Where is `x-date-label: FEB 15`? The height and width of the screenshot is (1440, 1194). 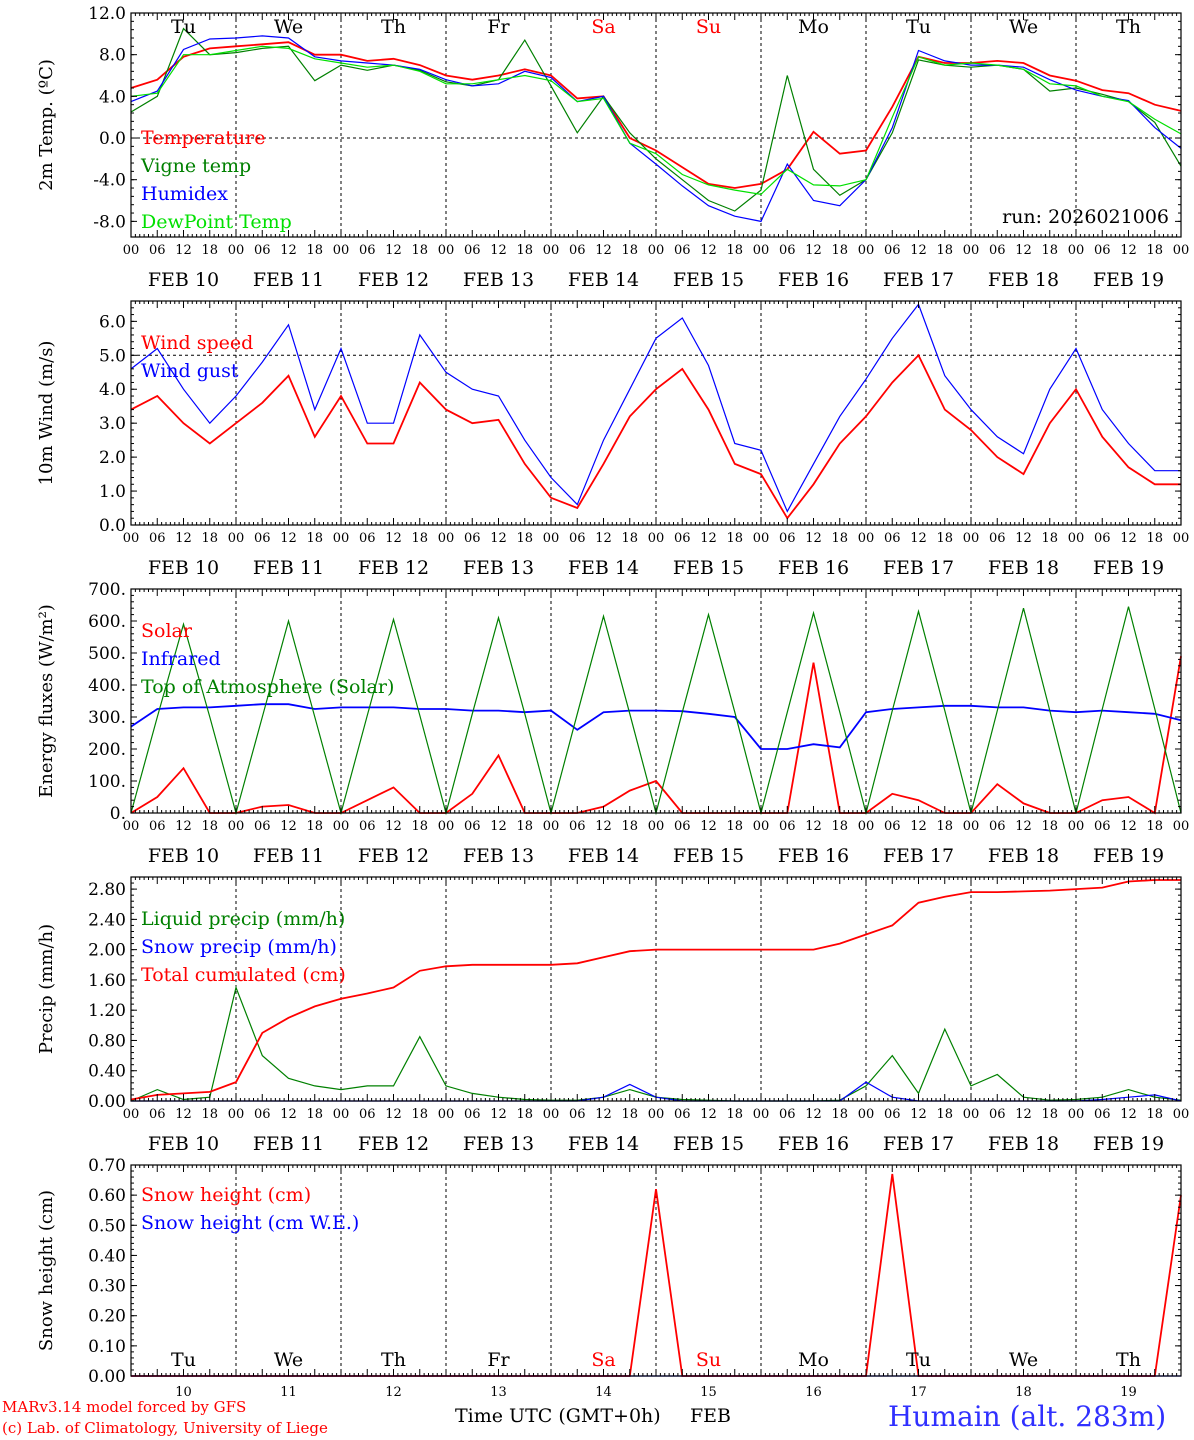 x-date-label: FEB 15 is located at coordinates (708, 568).